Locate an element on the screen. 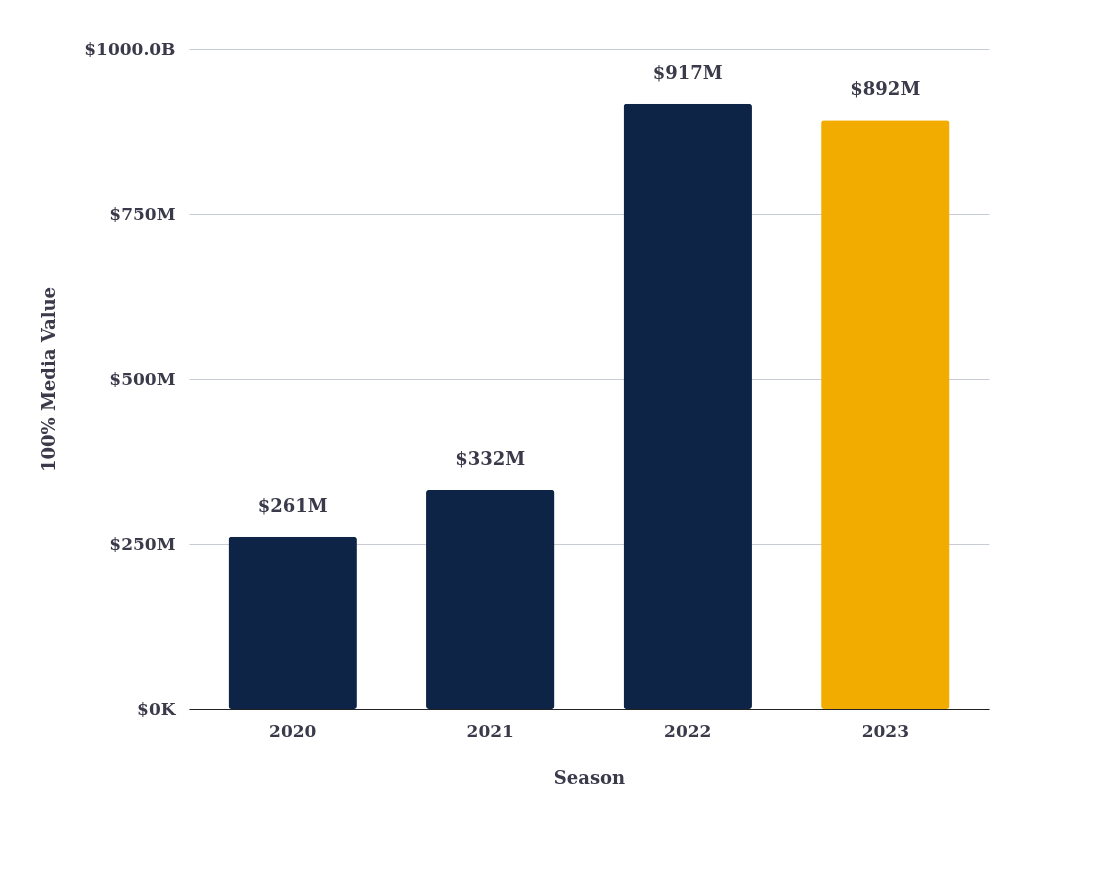  x-tick-label: 2023 is located at coordinates (885, 730).